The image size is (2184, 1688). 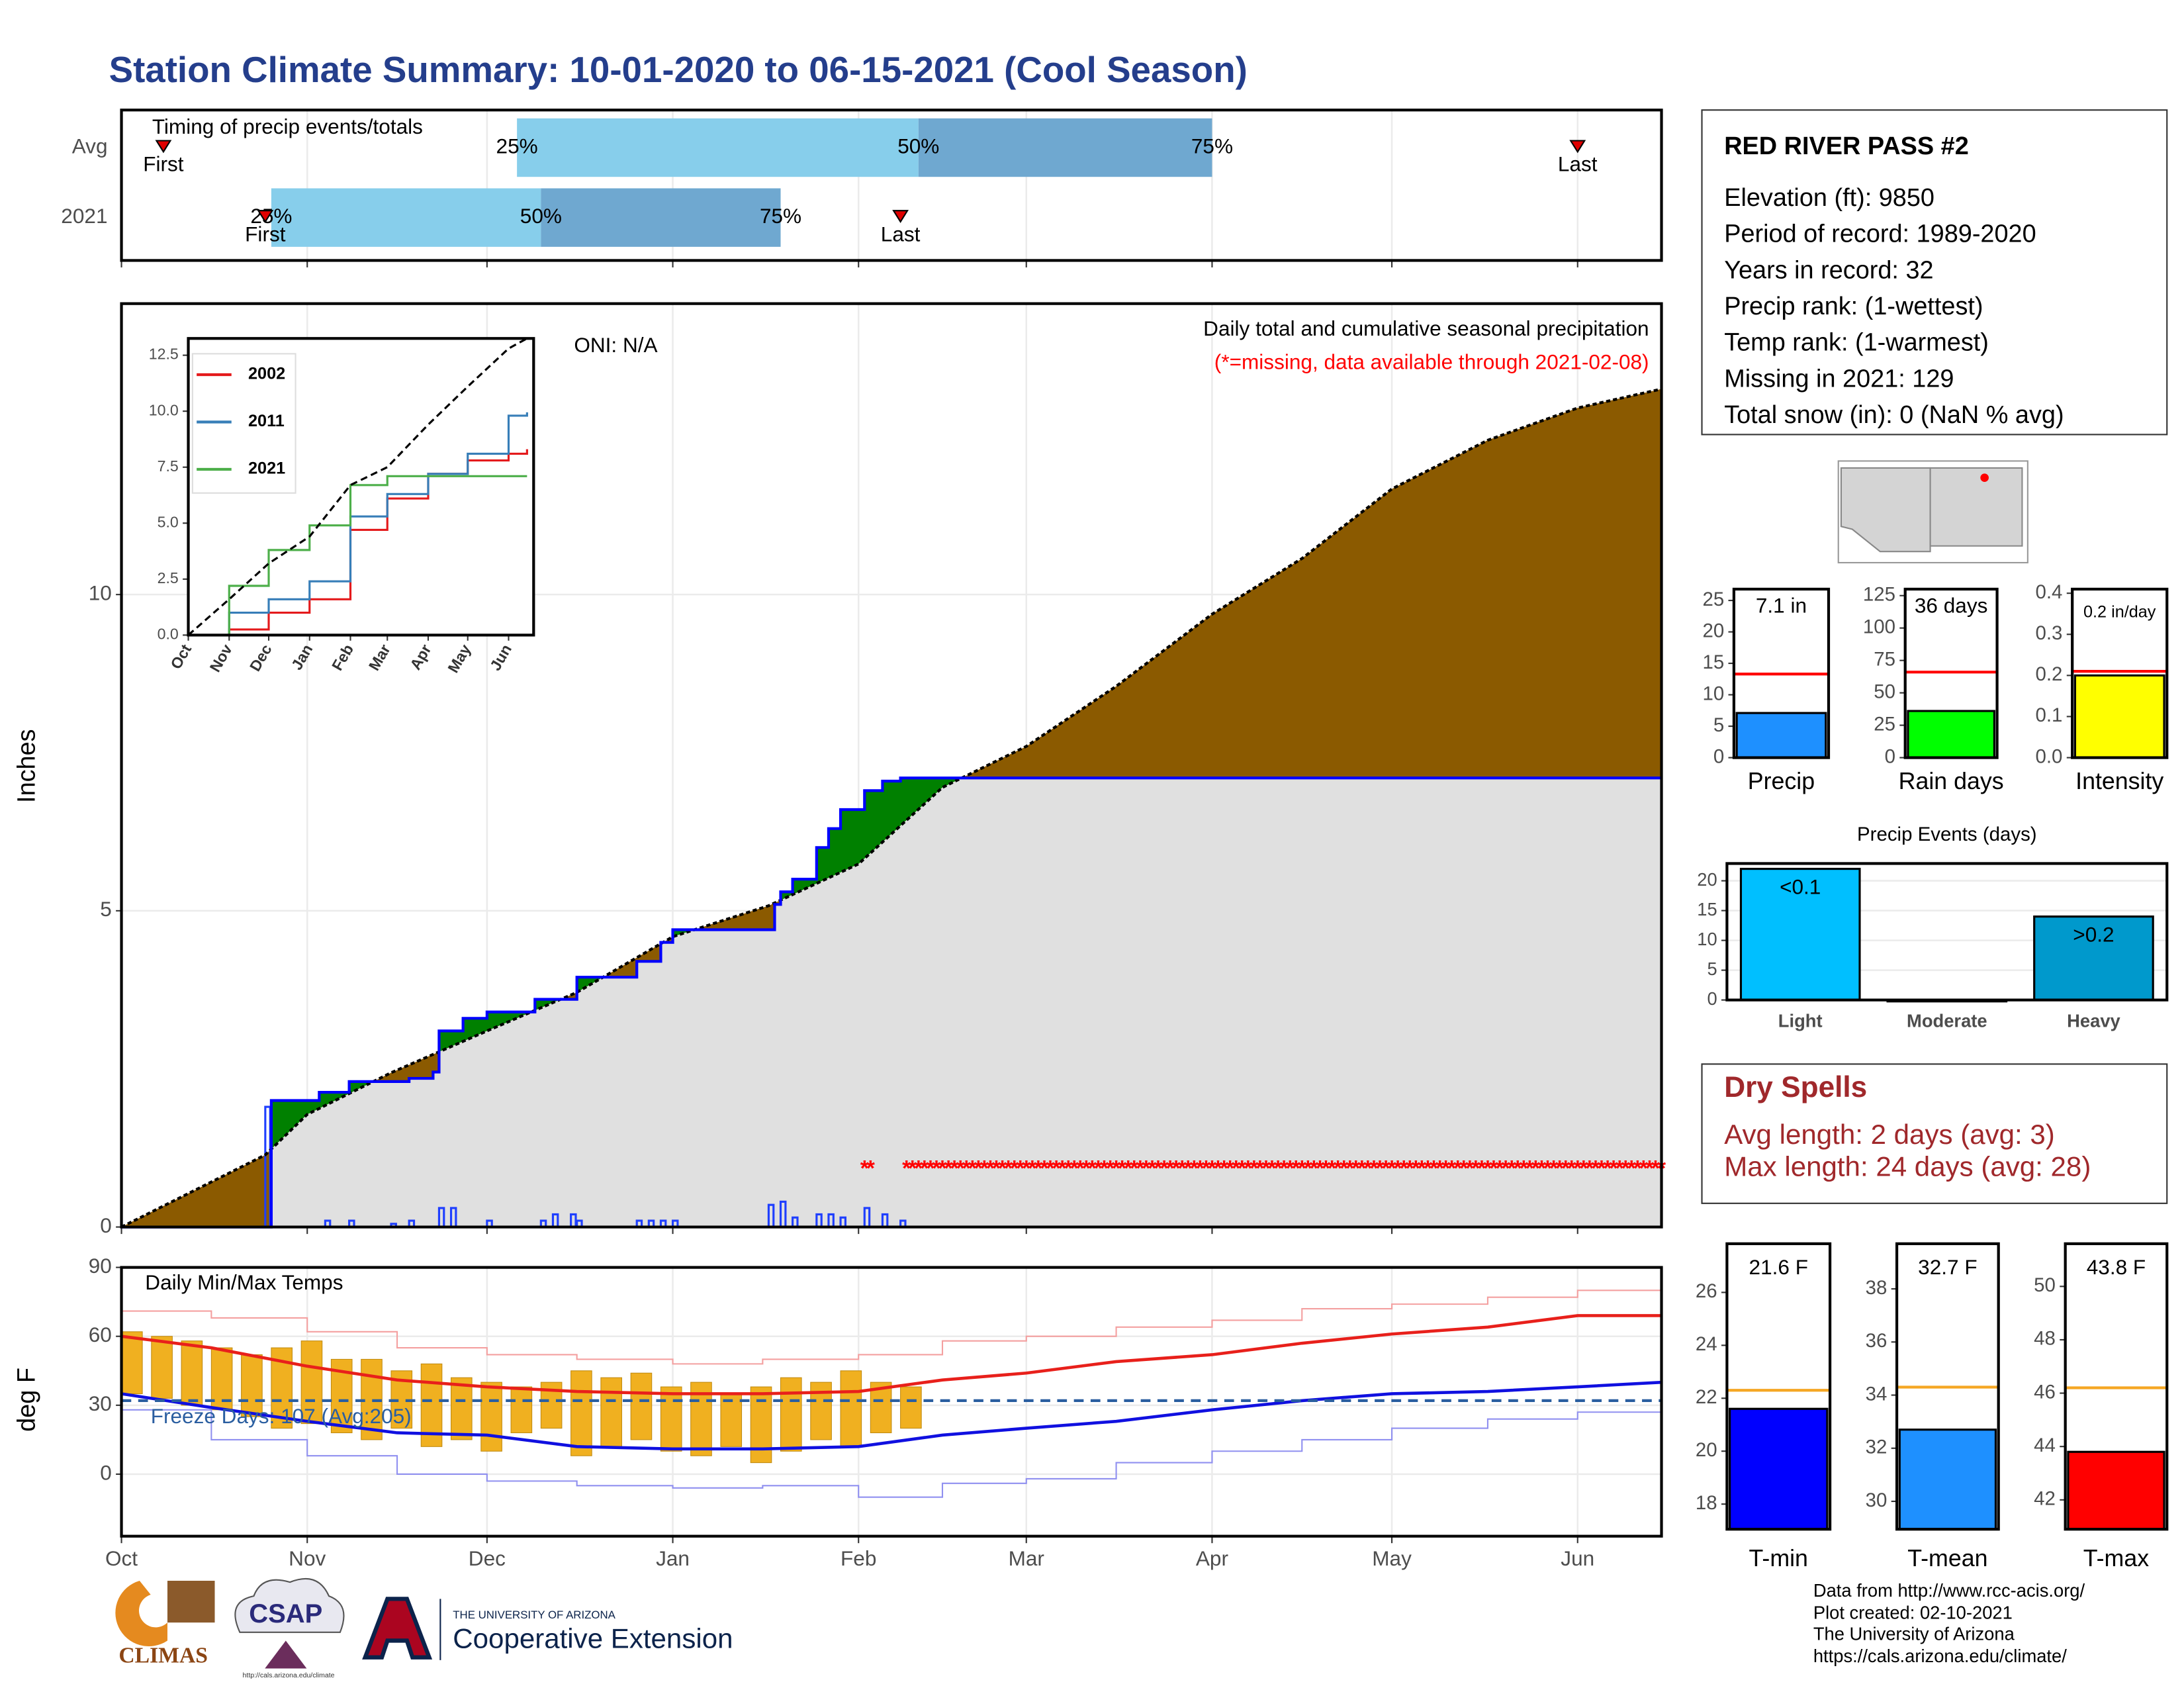 What do you see at coordinates (266, 374) in the screenshot?
I see `legend-label: 2002` at bounding box center [266, 374].